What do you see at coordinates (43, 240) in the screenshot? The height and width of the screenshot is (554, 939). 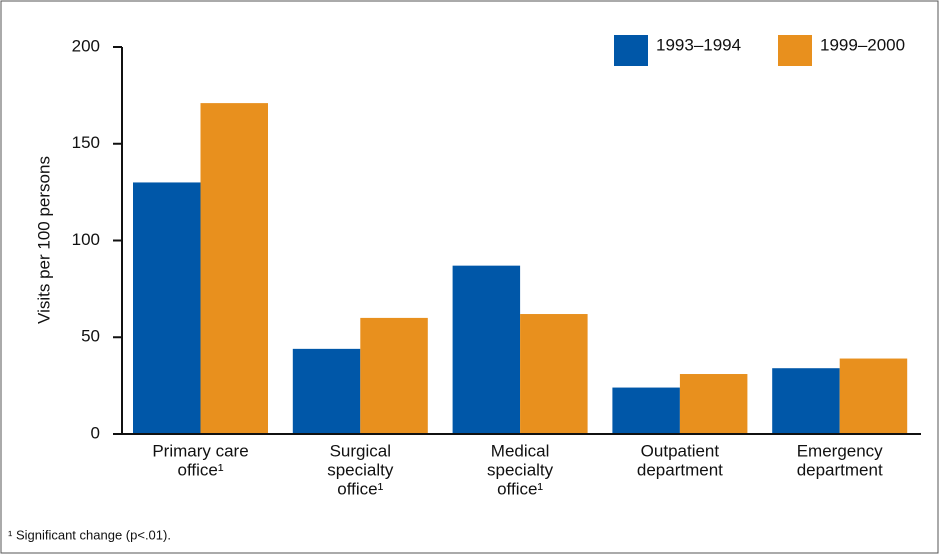 I see `y-axis-label: Visits per 100 persons` at bounding box center [43, 240].